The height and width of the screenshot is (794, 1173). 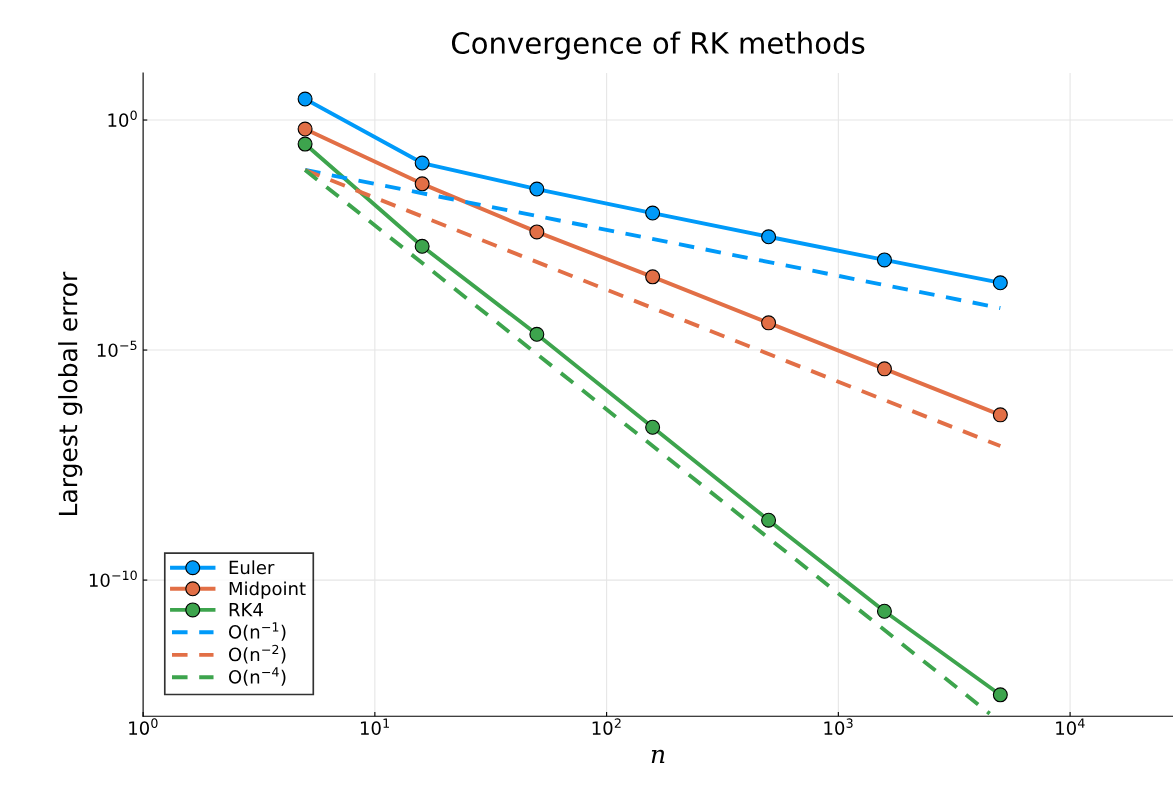 I want to click on legend-label: Euler, so click(x=252, y=567).